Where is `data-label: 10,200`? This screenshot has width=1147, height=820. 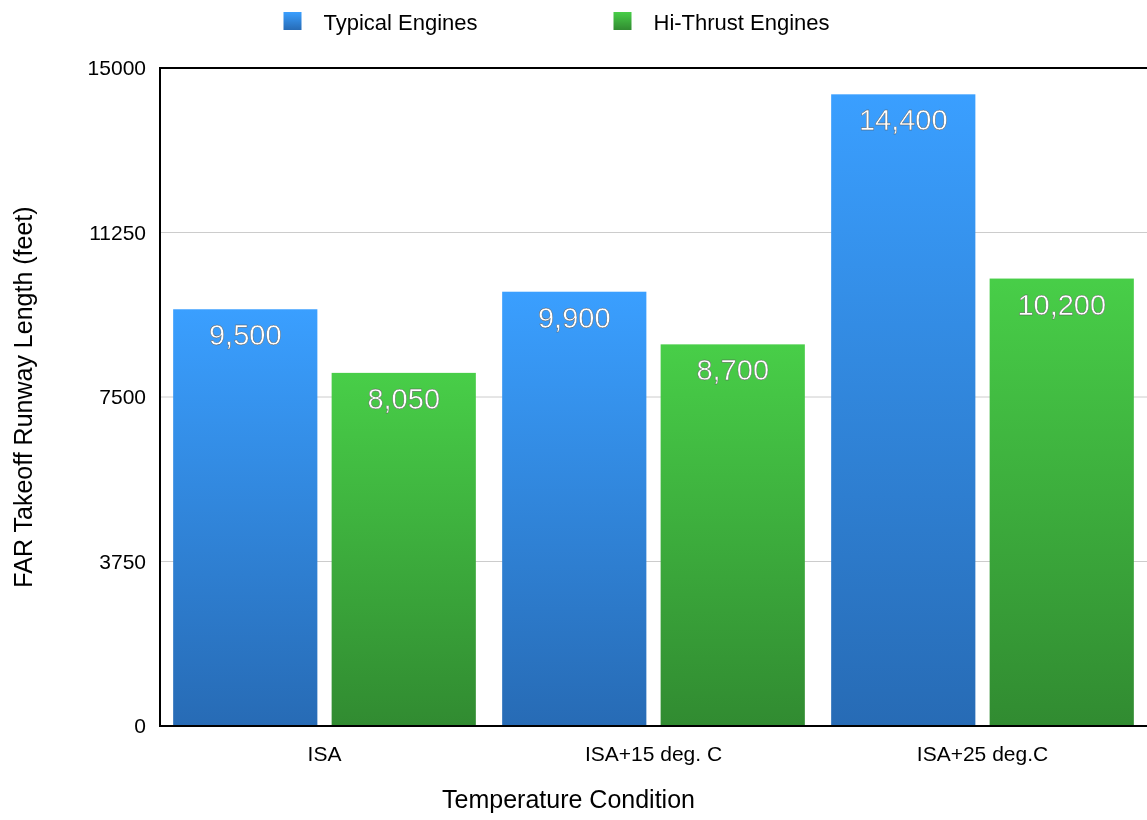 data-label: 10,200 is located at coordinates (1062, 304).